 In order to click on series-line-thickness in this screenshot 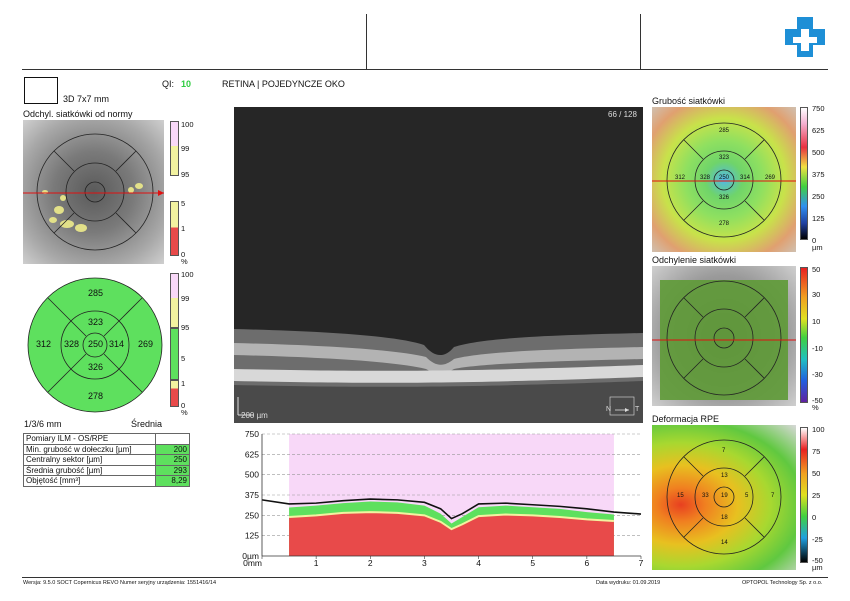, I will do `click(451, 509)`.